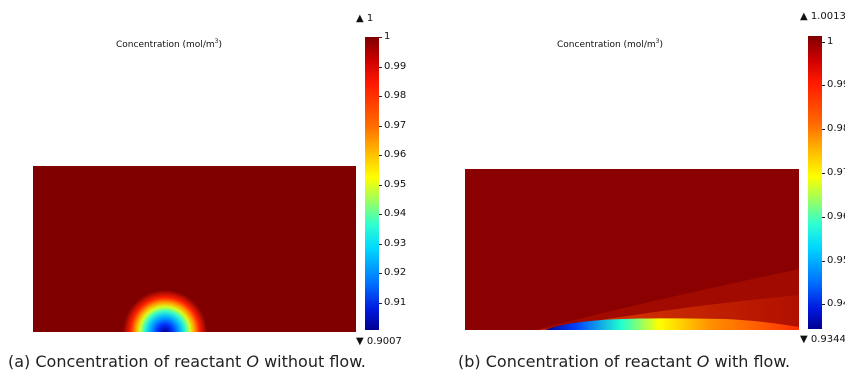 The width and height of the screenshot is (845, 375). What do you see at coordinates (577, 361) in the screenshot?
I see `caption-b-prefix: (b) Concentration of reactant` at bounding box center [577, 361].